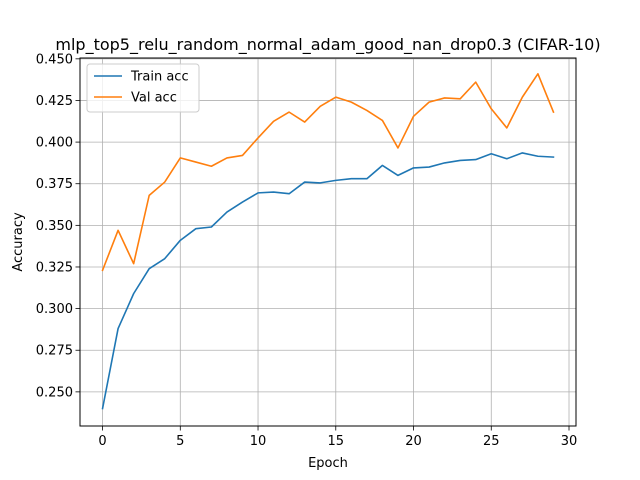  Describe the element at coordinates (54, 226) in the screenshot. I see `y-tick-label: 0.350` at that location.